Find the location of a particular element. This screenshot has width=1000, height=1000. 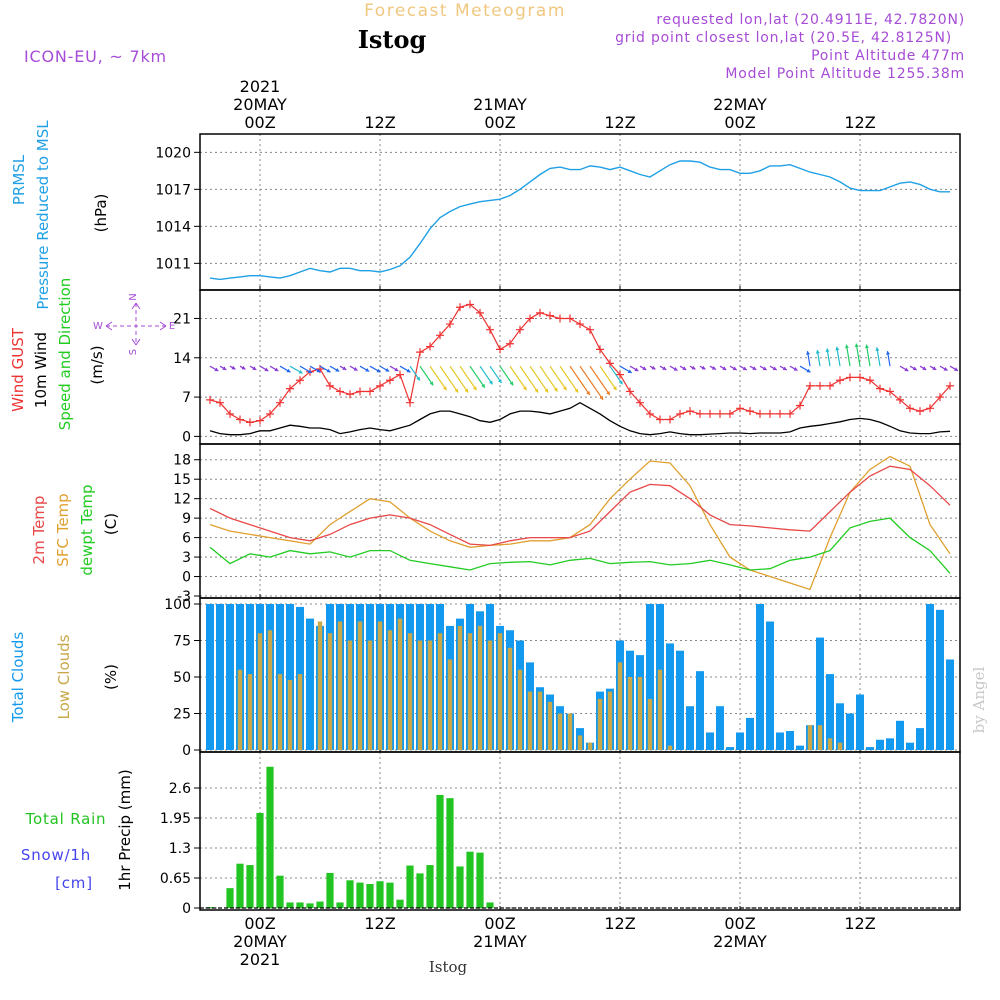

snow-unit-label: [cm] is located at coordinates (74, 883).